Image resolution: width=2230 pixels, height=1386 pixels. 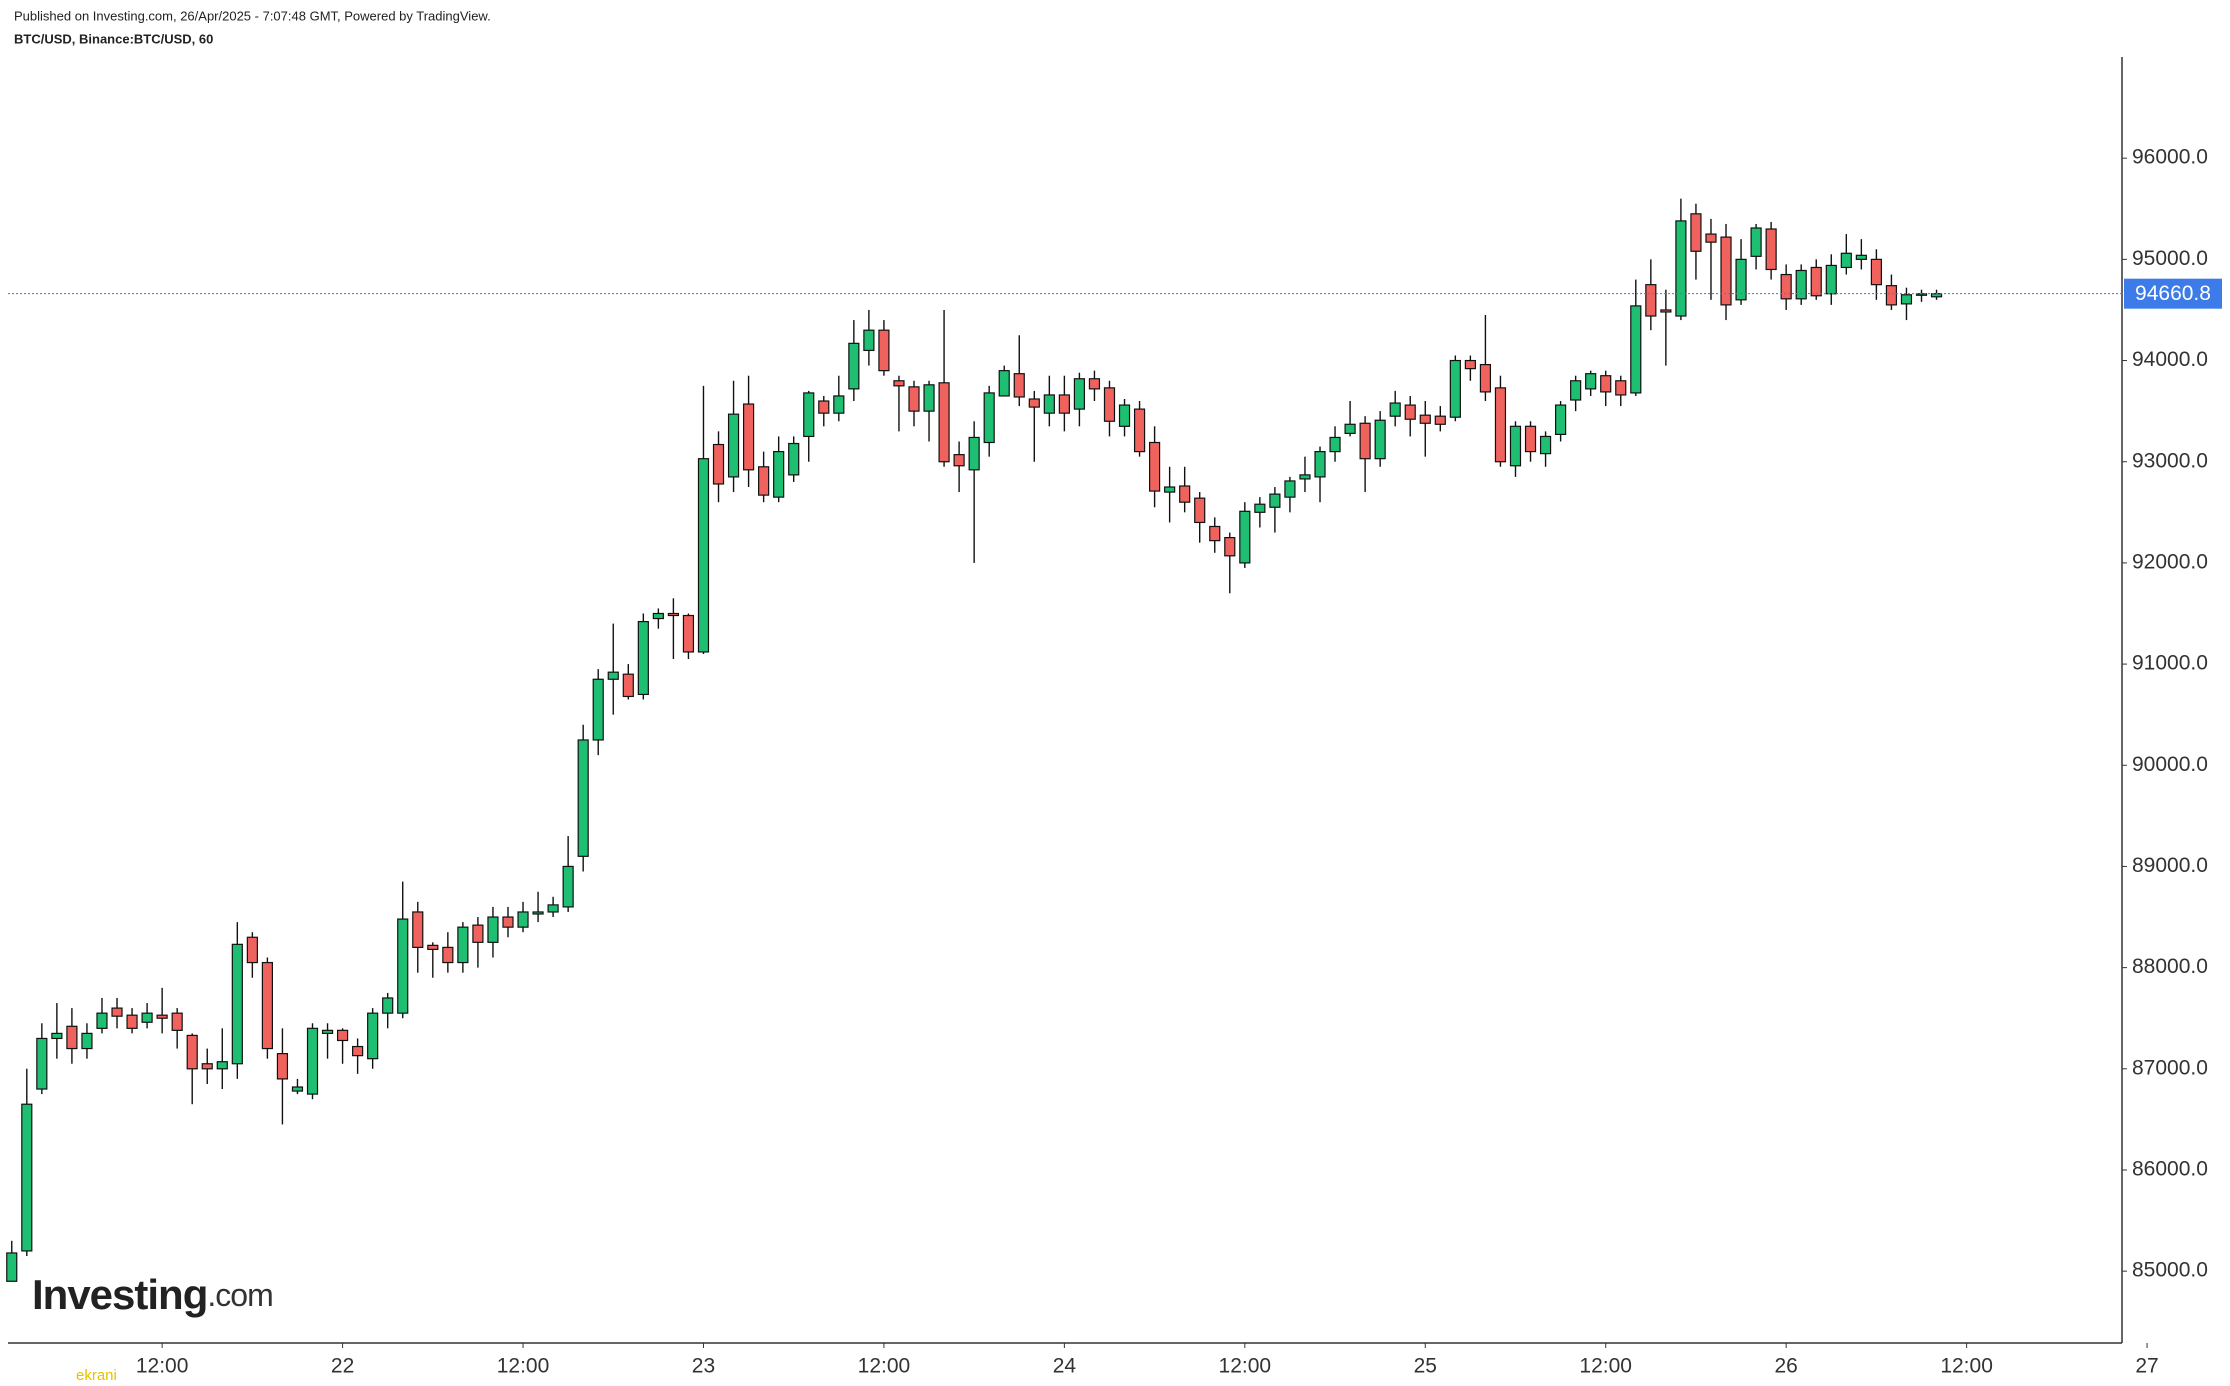 I want to click on x-tick-label: 26, so click(x=1785, y=1366).